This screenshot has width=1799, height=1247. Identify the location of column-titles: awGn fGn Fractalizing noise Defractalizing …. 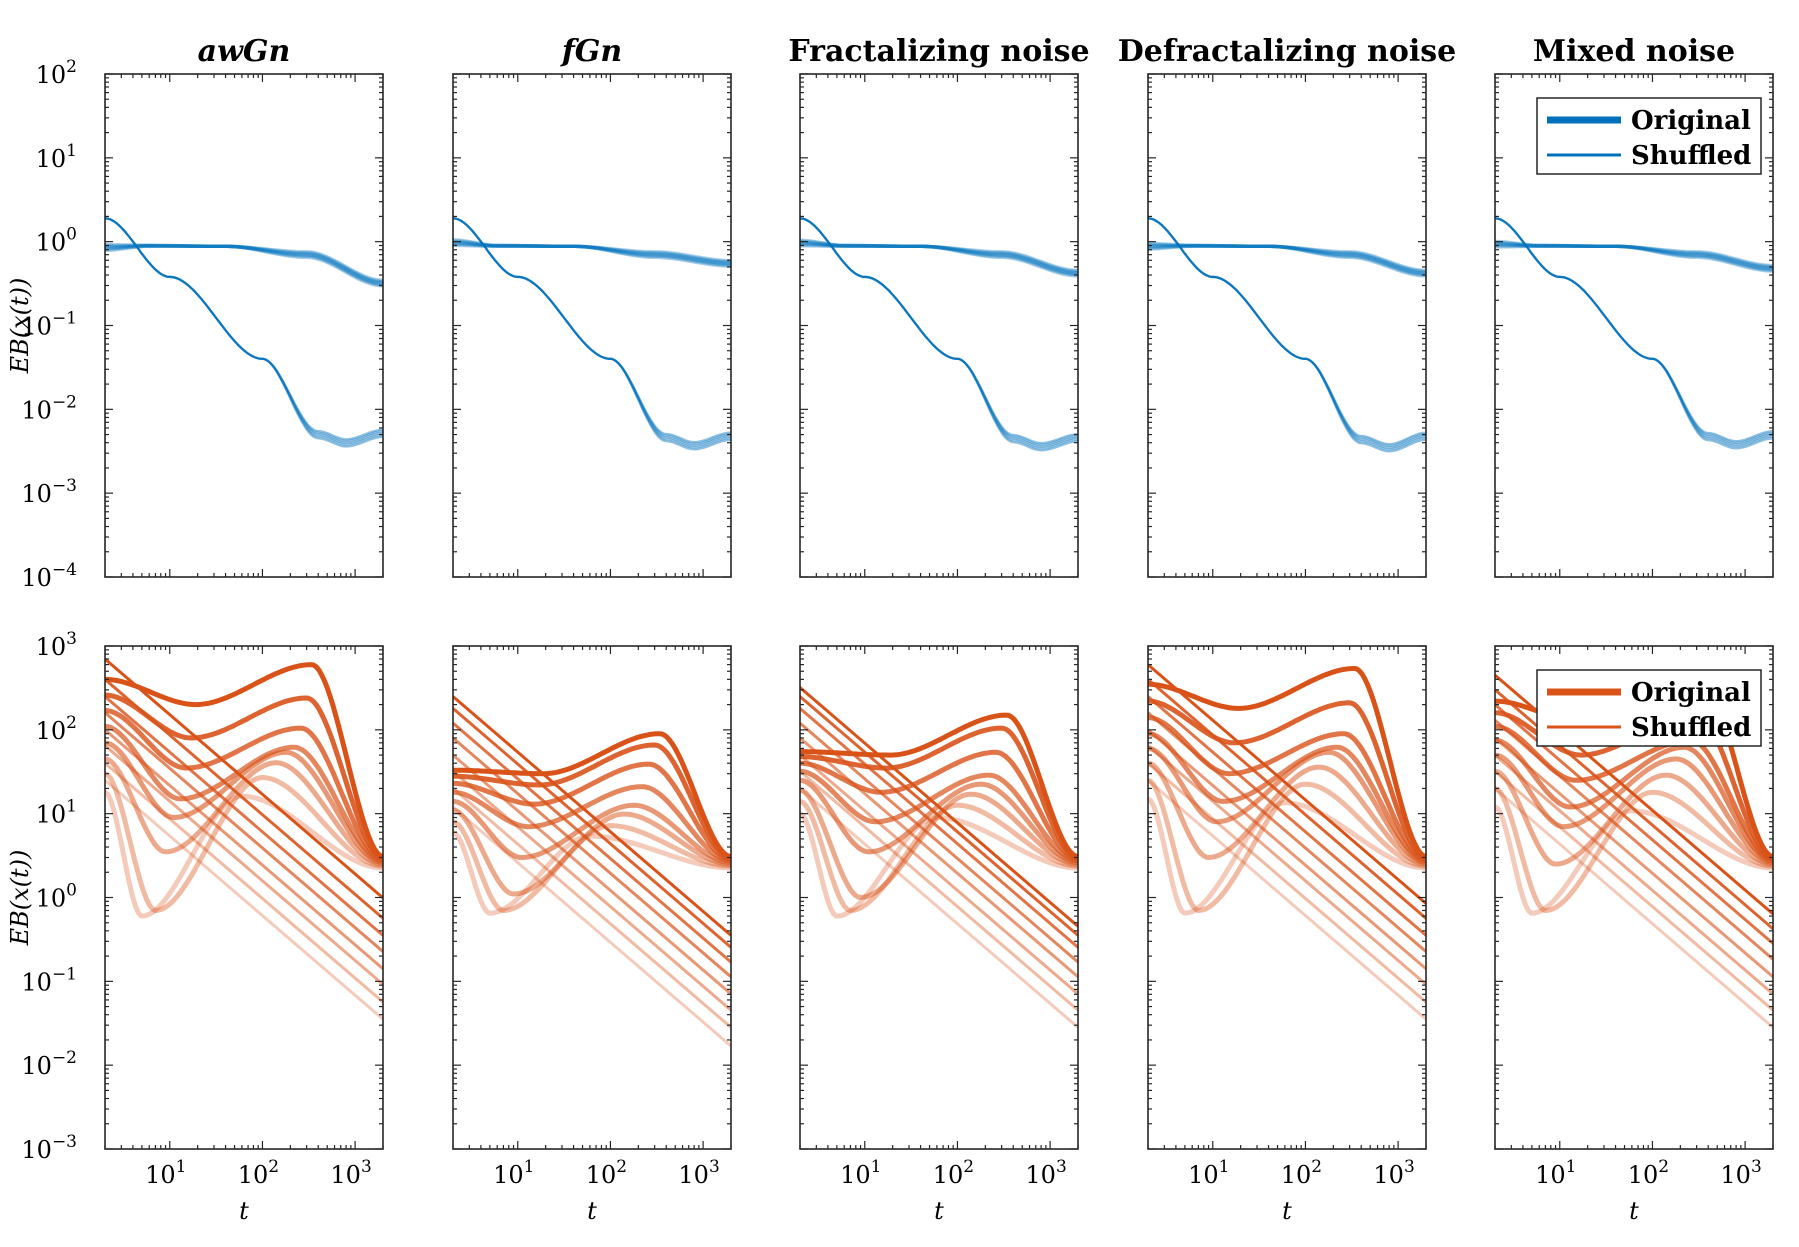
(966, 51).